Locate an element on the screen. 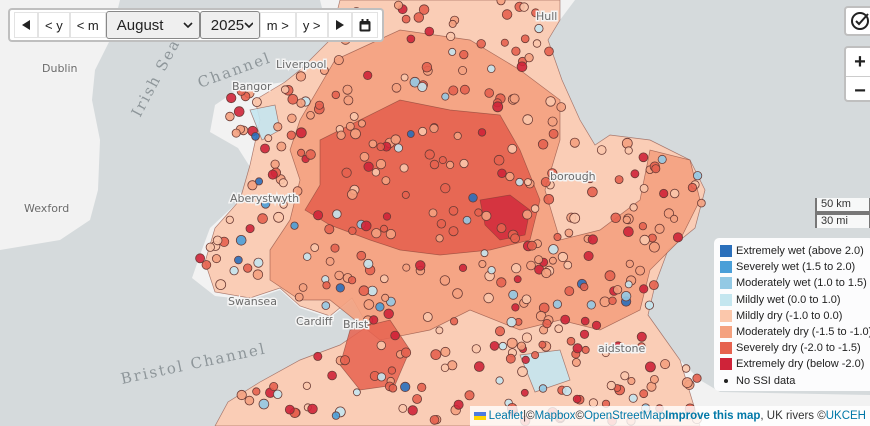  play-forward-button is located at coordinates (339, 25).